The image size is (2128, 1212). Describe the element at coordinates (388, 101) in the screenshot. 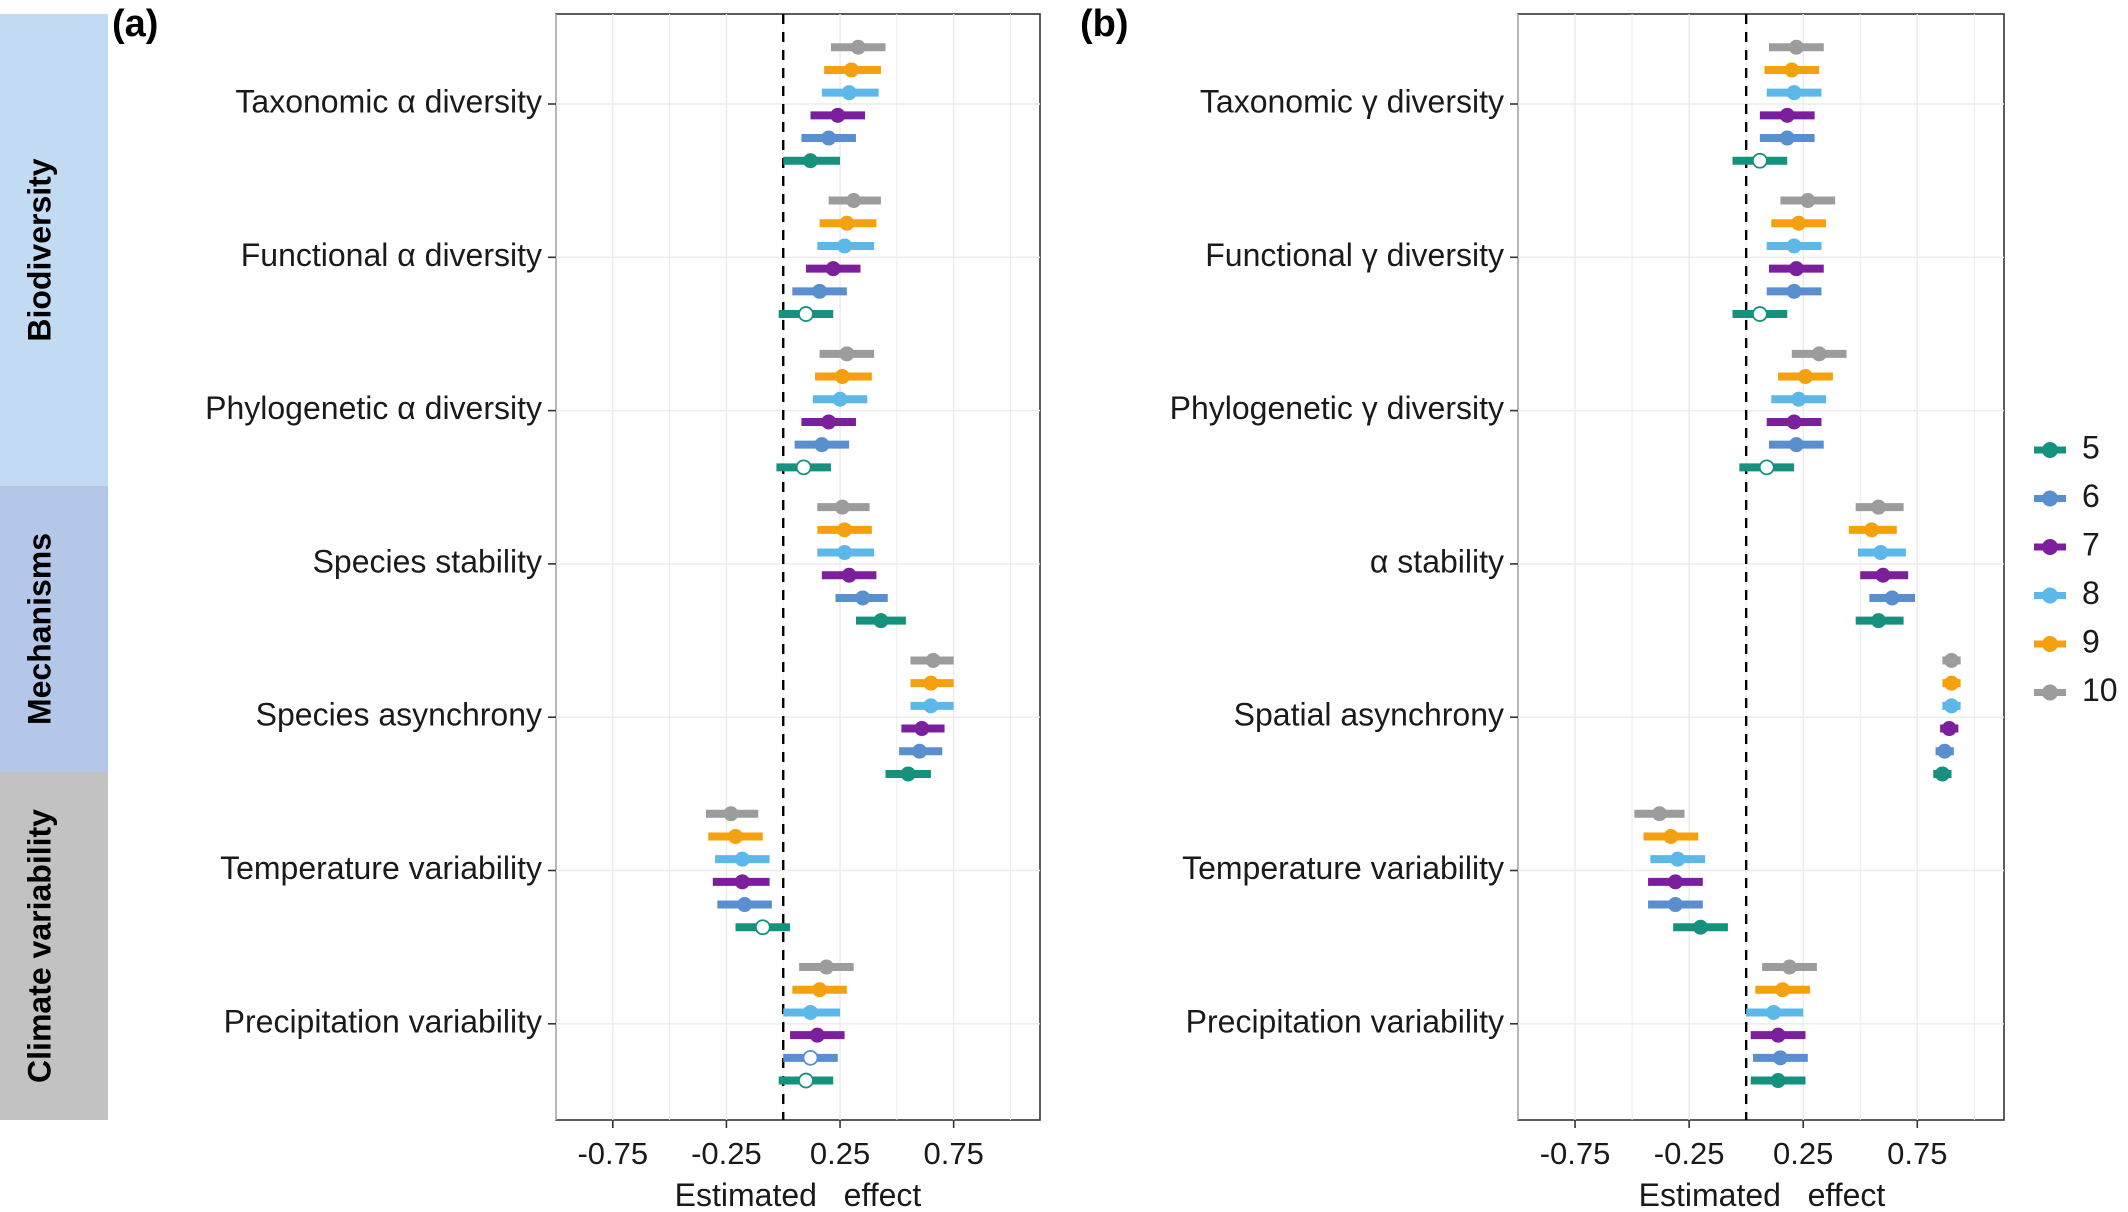

I see `y-category-label: Taxonomic α diversity` at that location.